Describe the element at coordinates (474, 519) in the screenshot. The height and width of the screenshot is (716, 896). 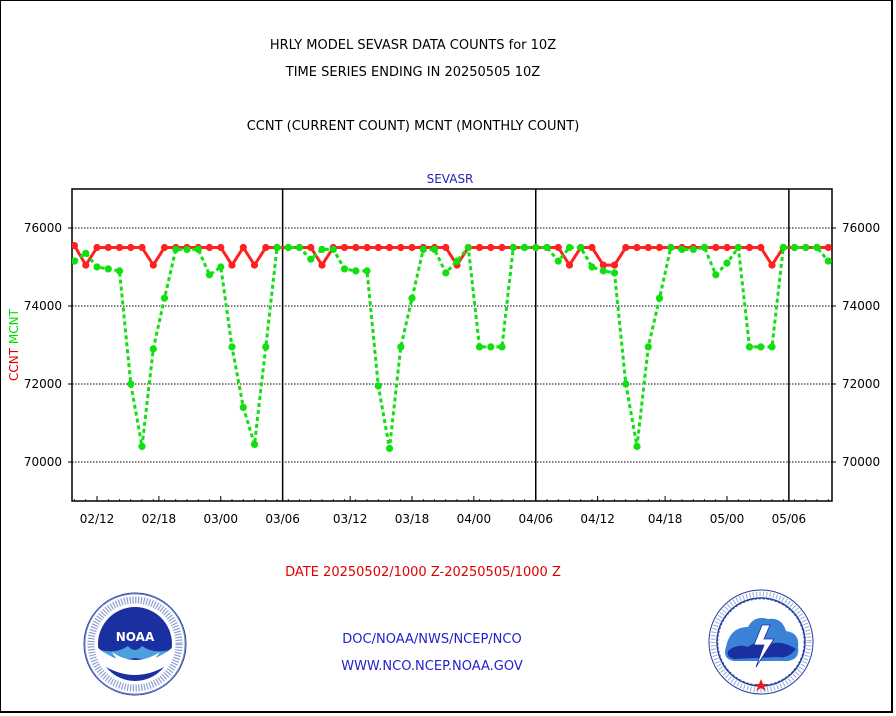
I see `x-tick-label: 04/00` at that location.